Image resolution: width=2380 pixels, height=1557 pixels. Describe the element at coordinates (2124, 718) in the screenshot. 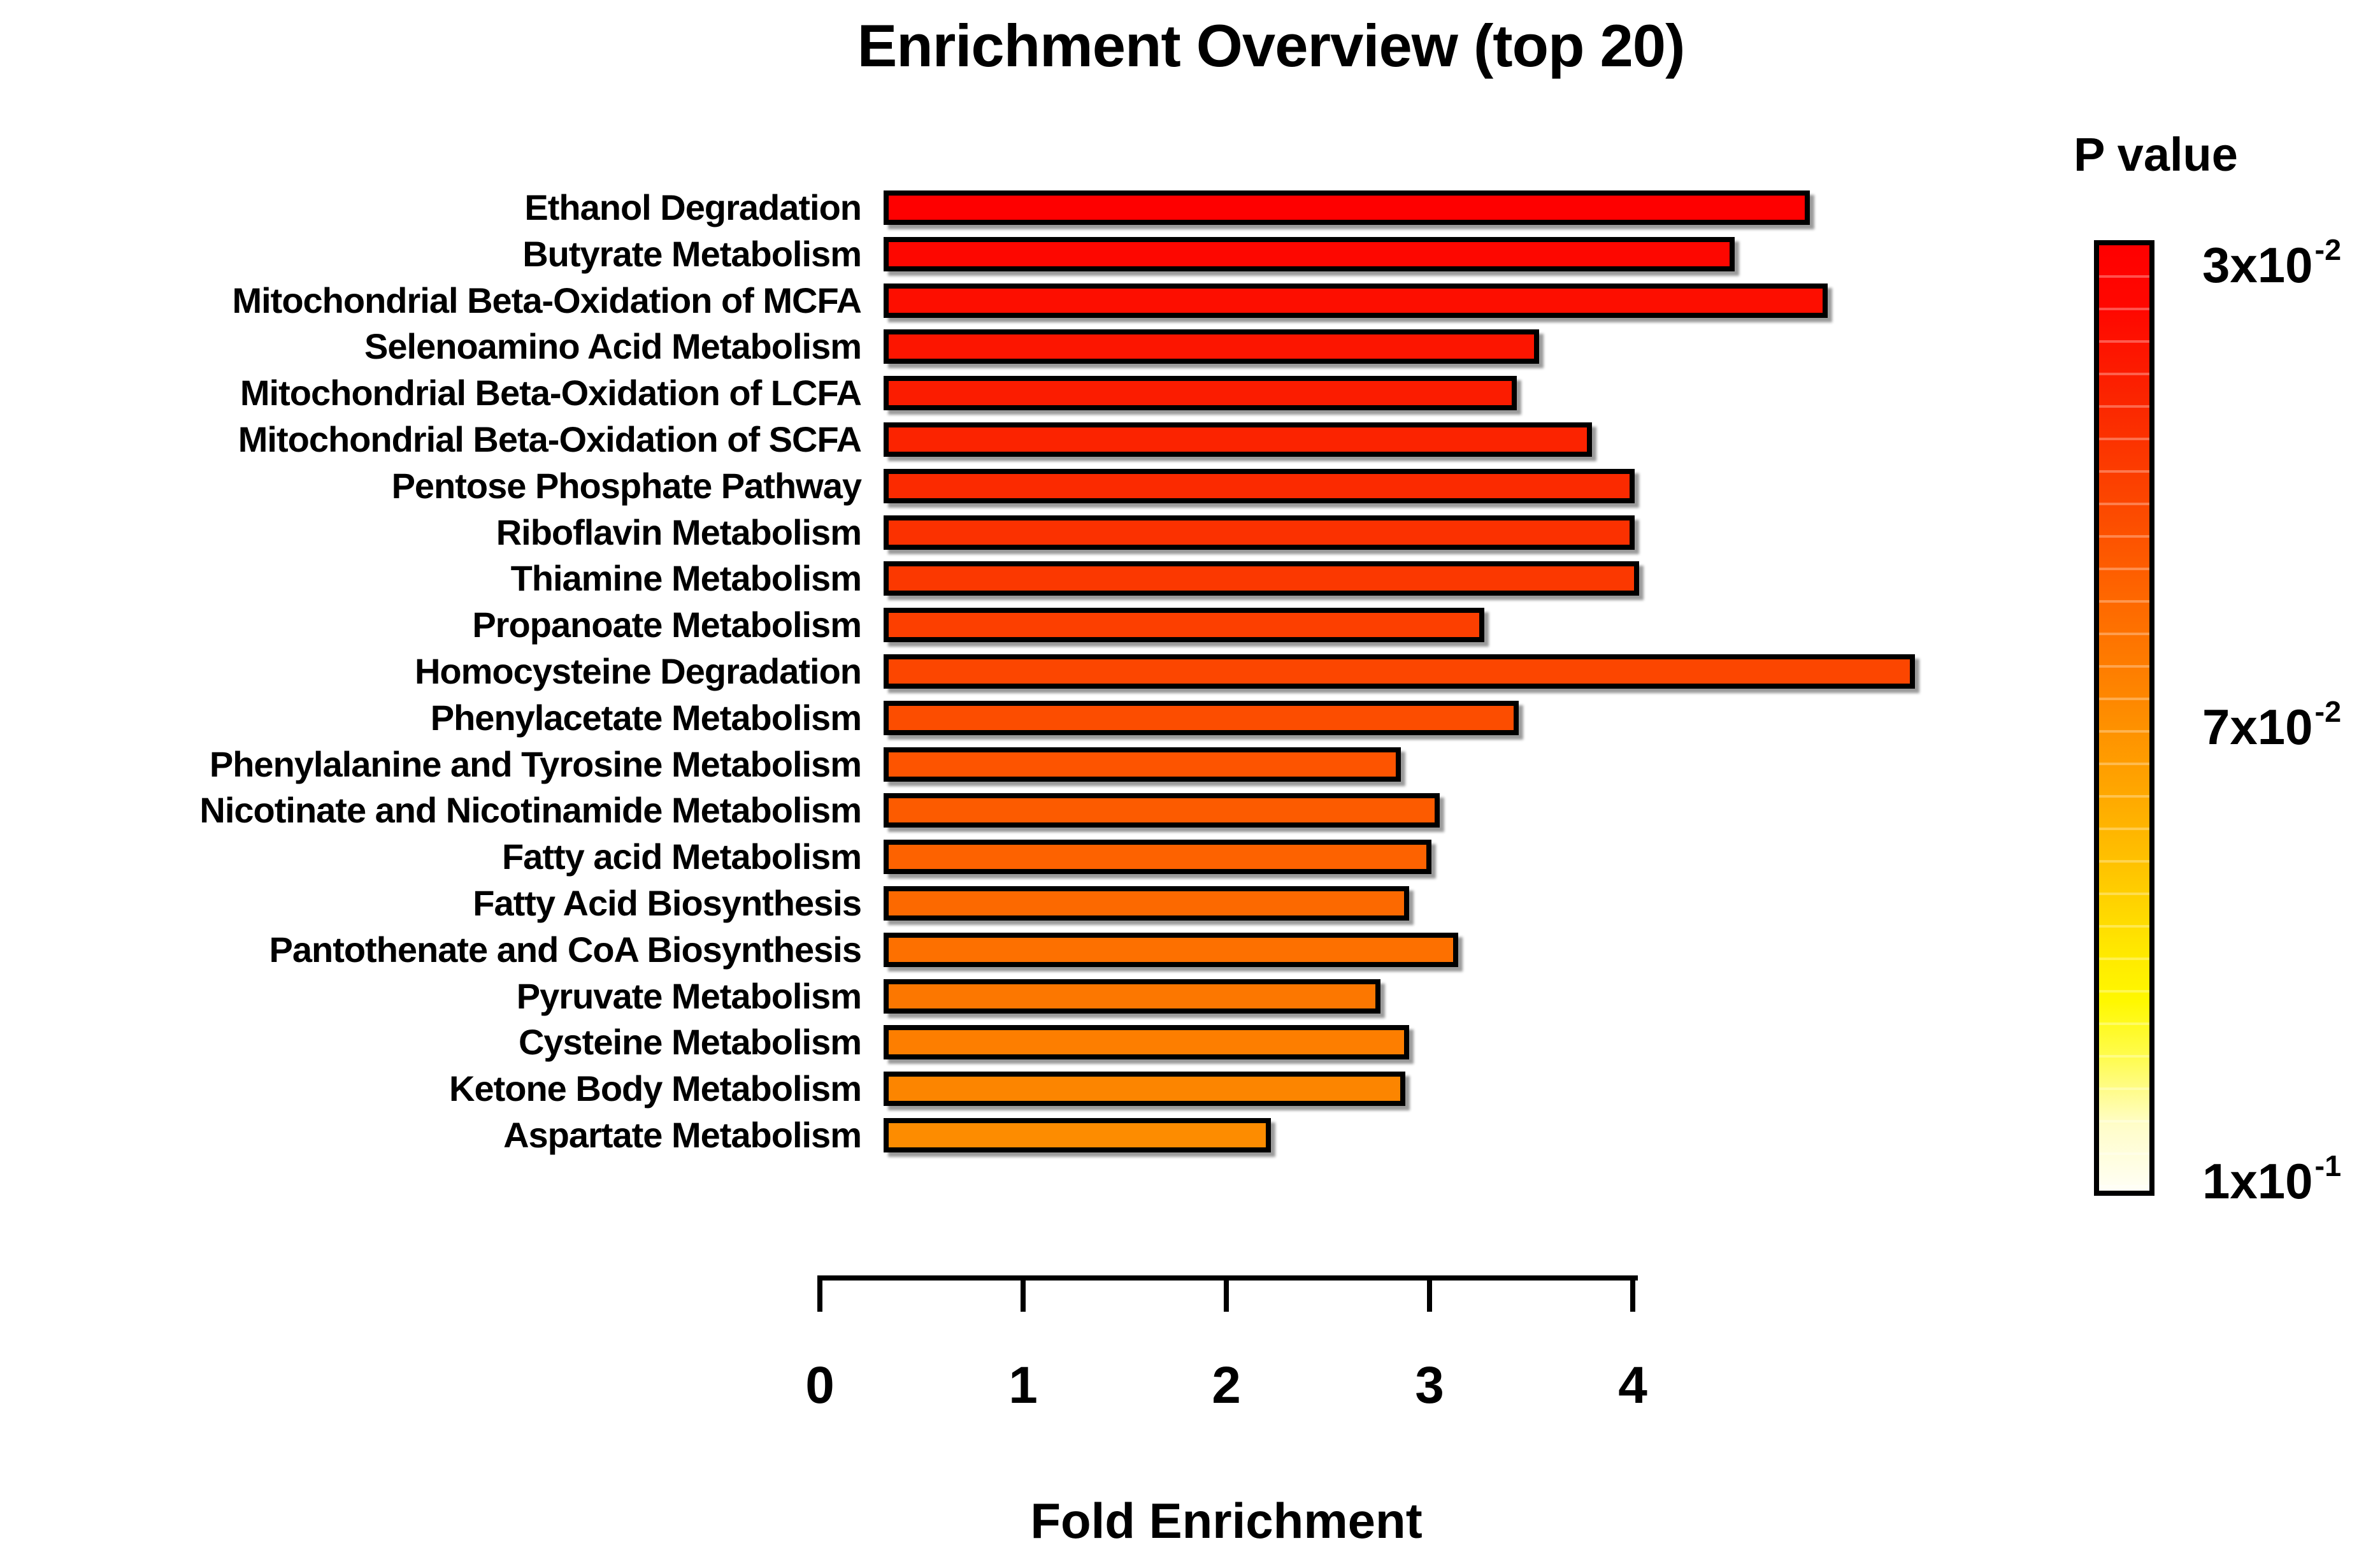

I see `pvalue-colorbar` at that location.